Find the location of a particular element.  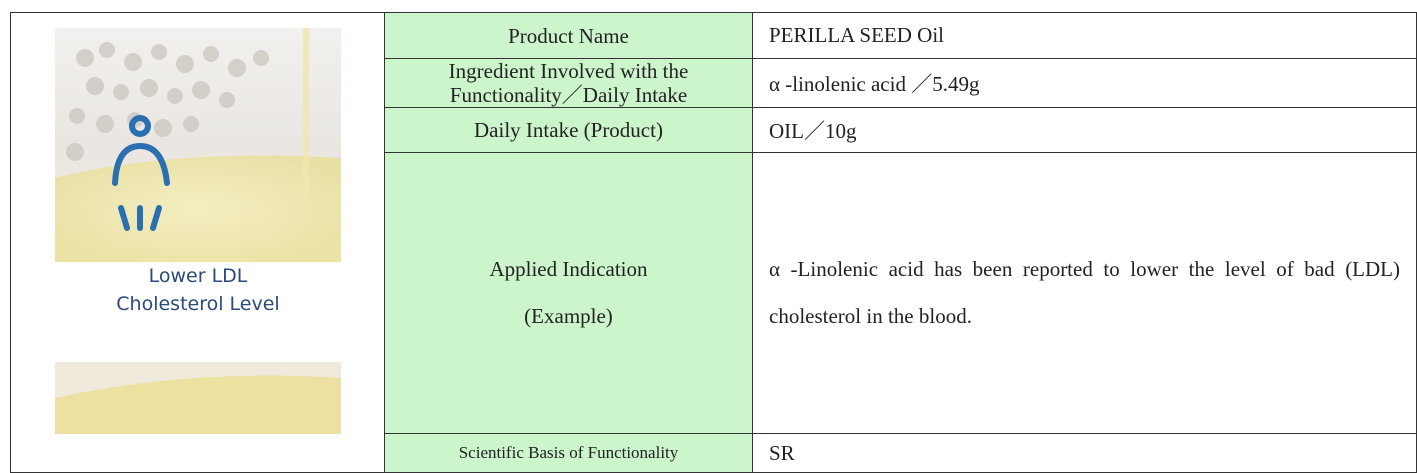

header-text: Scientific Basis of Functionality is located at coordinates (568, 452).